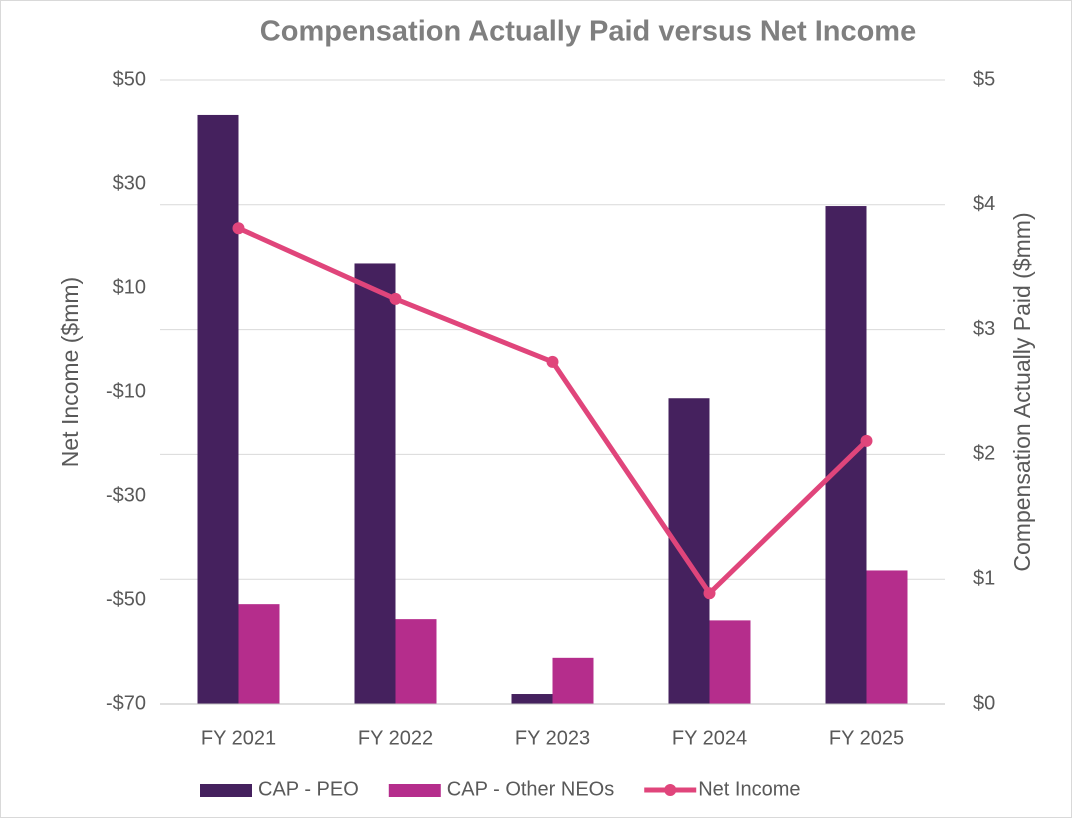 Image resolution: width=1072 pixels, height=818 pixels. What do you see at coordinates (530, 789) in the screenshot?
I see `legend-label: CAP - Other NEOs` at bounding box center [530, 789].